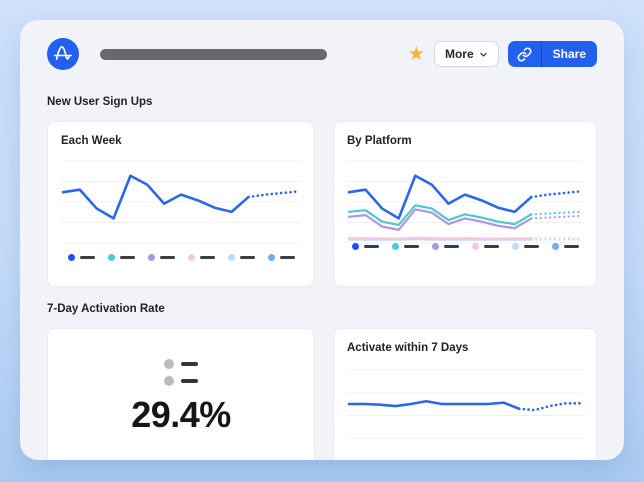 The width and height of the screenshot is (644, 482). What do you see at coordinates (181, 372) in the screenshot?
I see `activation-stat-legend` at bounding box center [181, 372].